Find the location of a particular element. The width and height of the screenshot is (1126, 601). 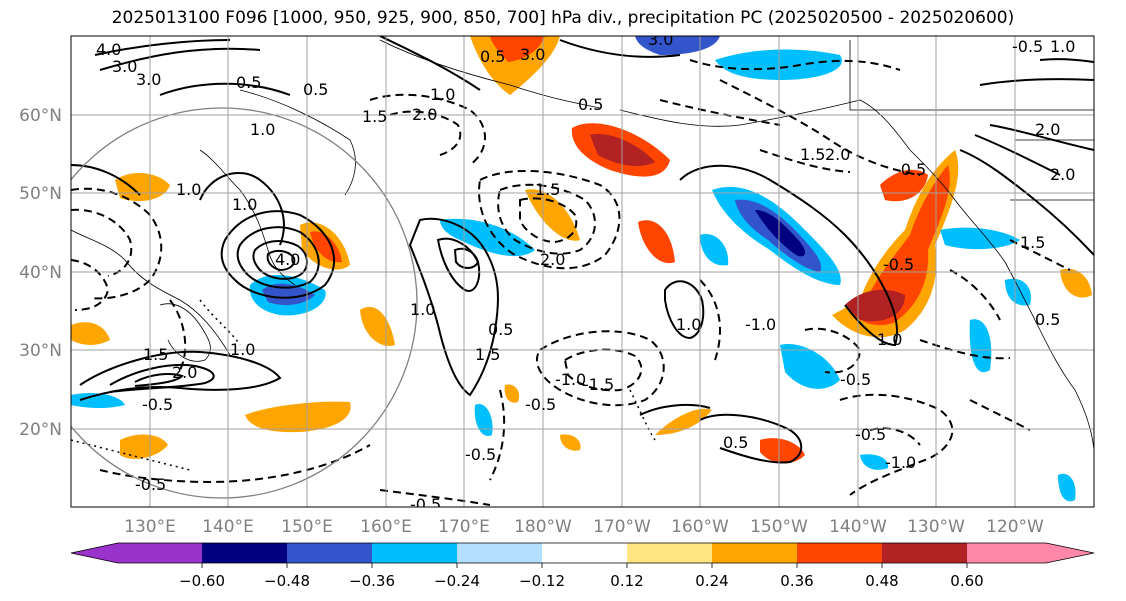

colorbar-tick: 0.60 is located at coordinates (966, 581).